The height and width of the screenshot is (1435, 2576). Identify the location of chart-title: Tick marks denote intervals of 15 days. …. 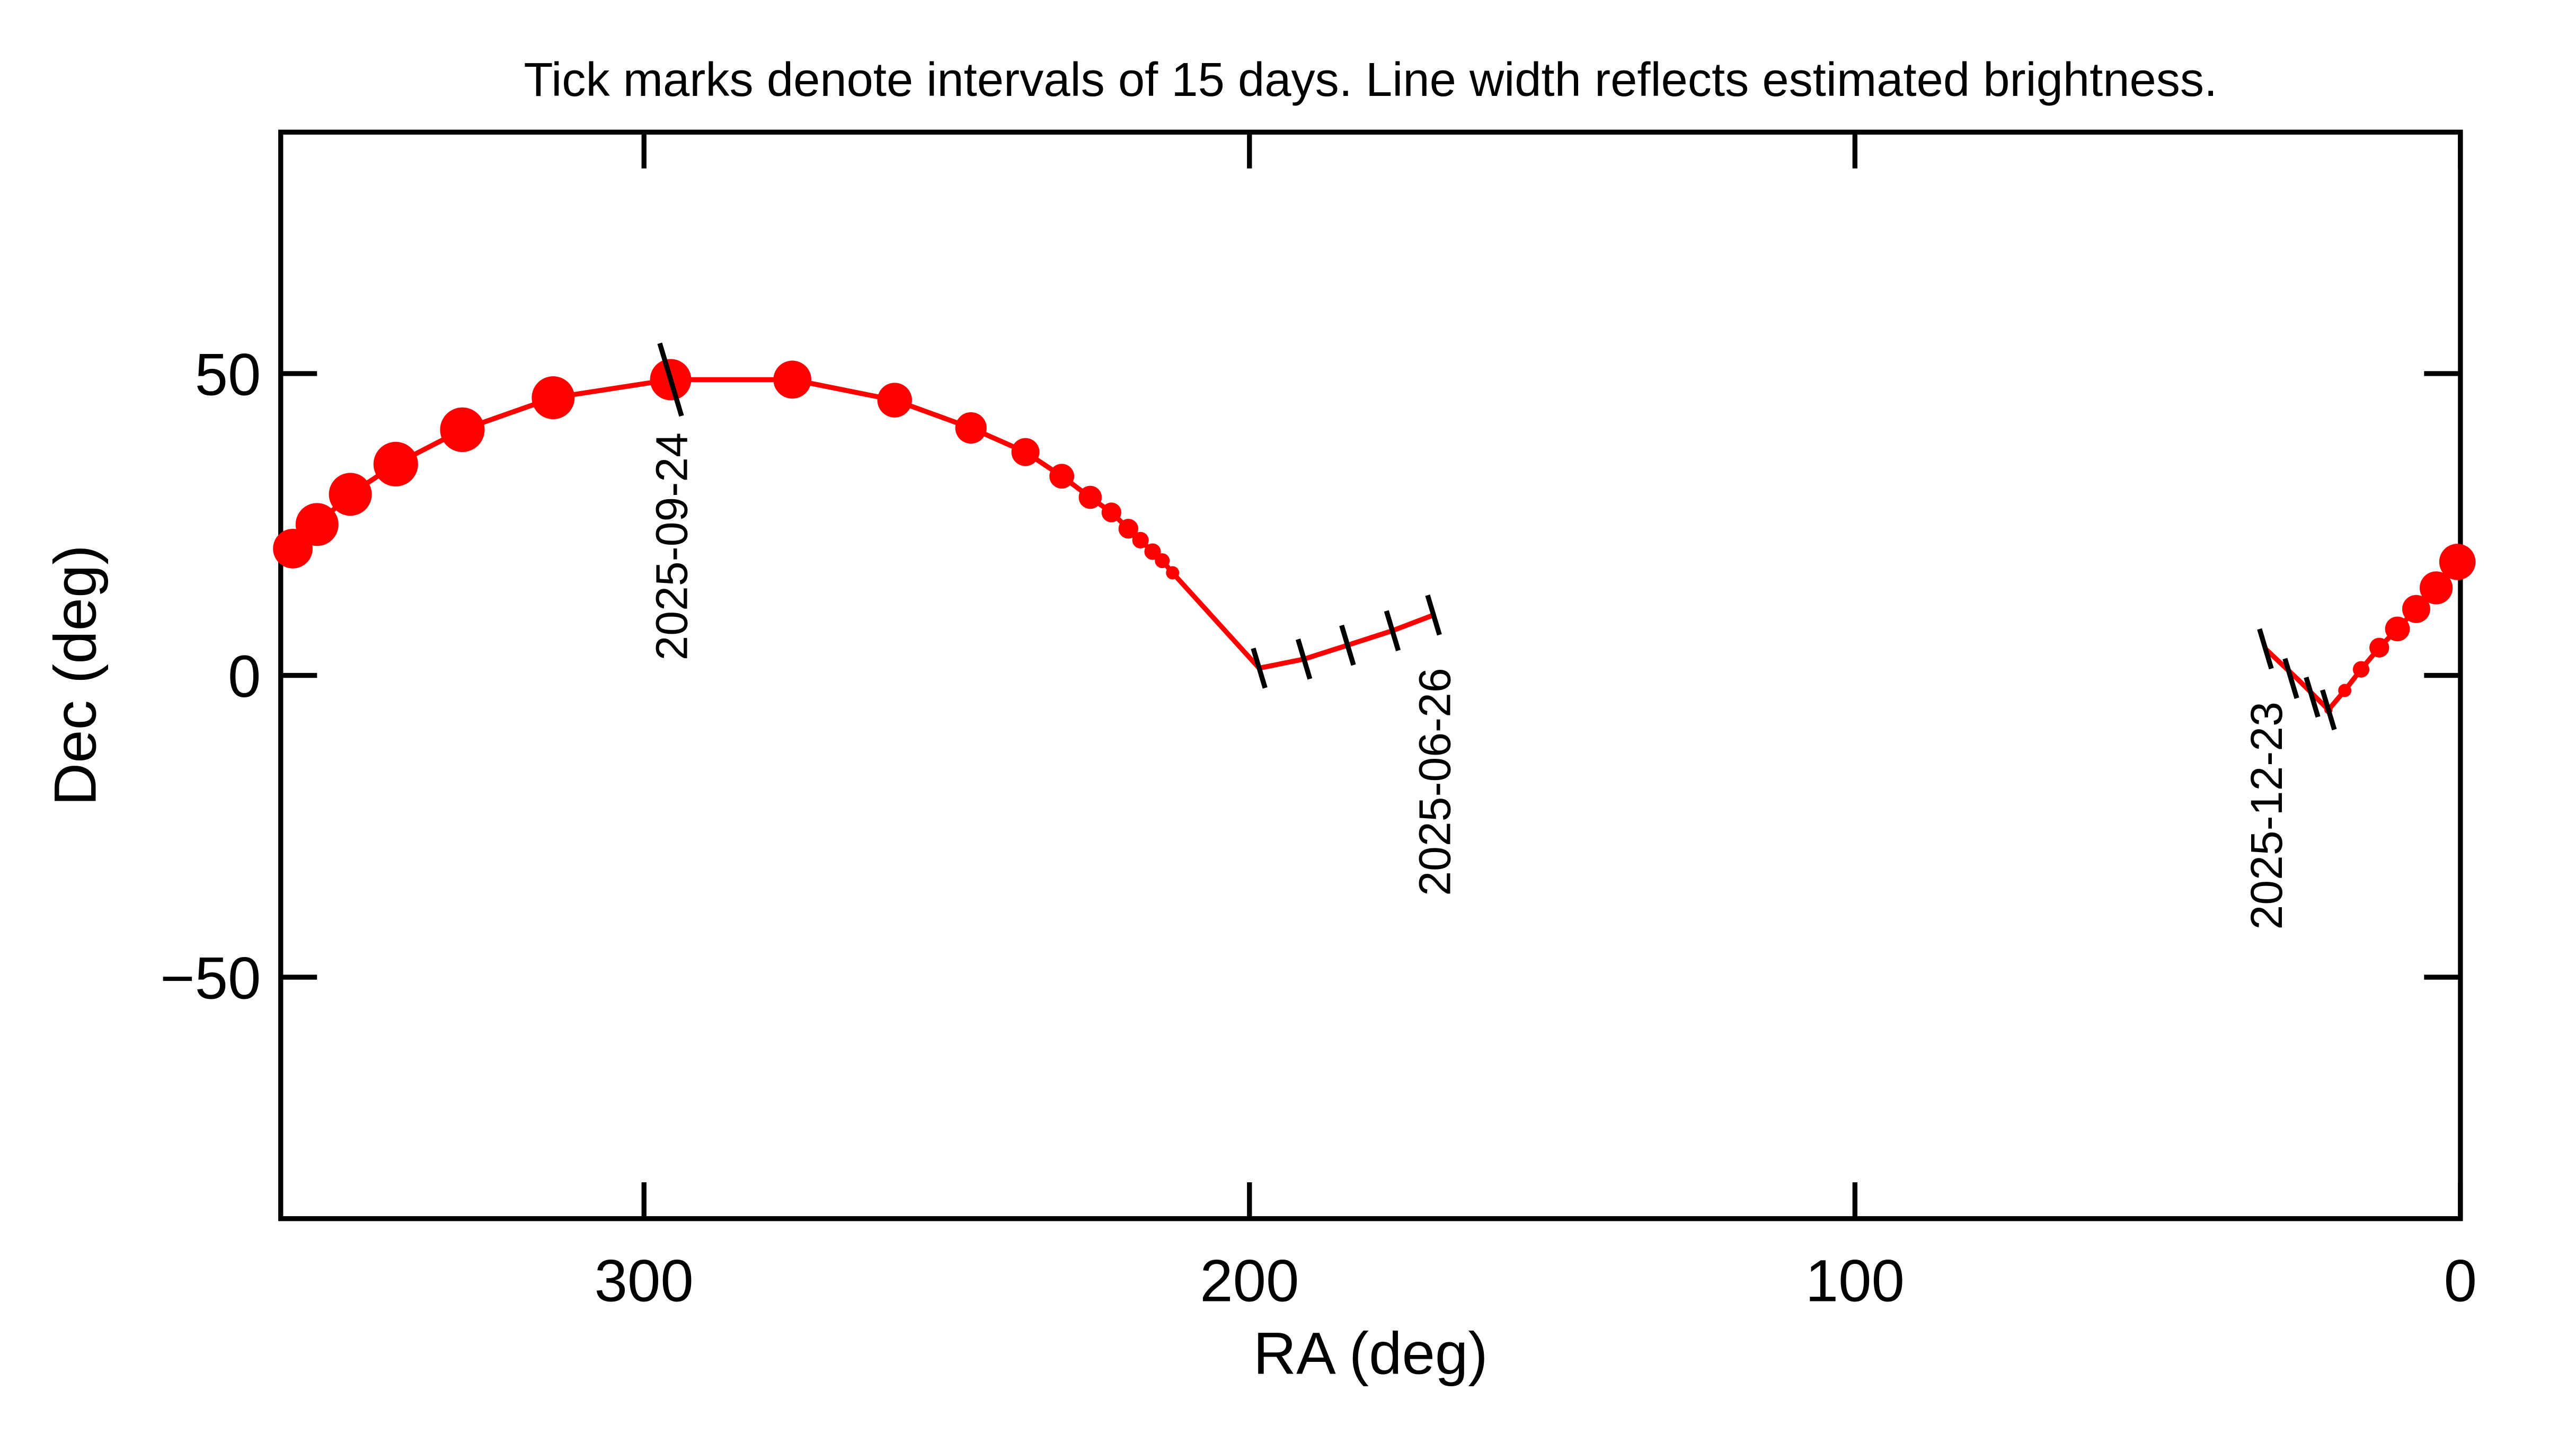
(1370, 80).